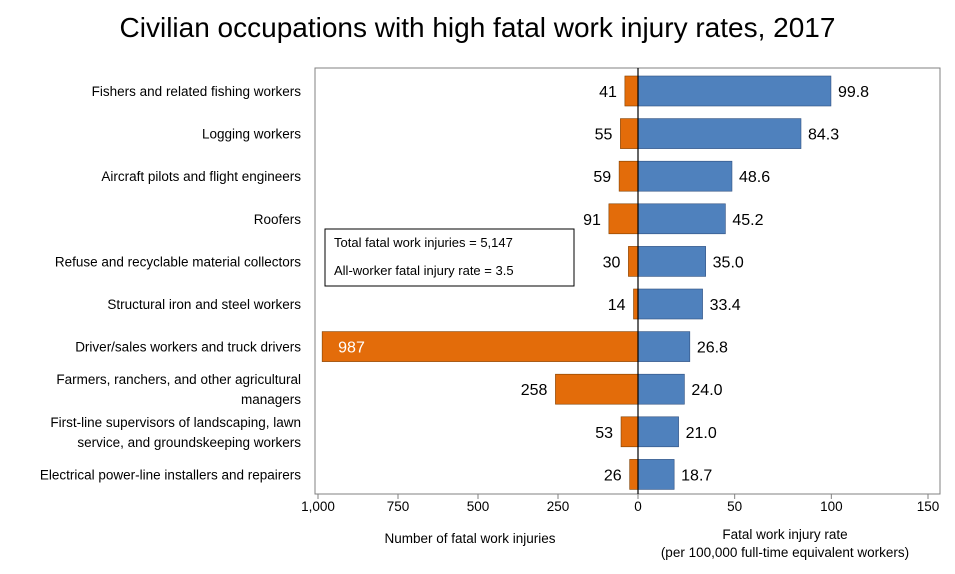 The image size is (955, 574). What do you see at coordinates (534, 390) in the screenshot?
I see `injuries-value-label: 258` at bounding box center [534, 390].